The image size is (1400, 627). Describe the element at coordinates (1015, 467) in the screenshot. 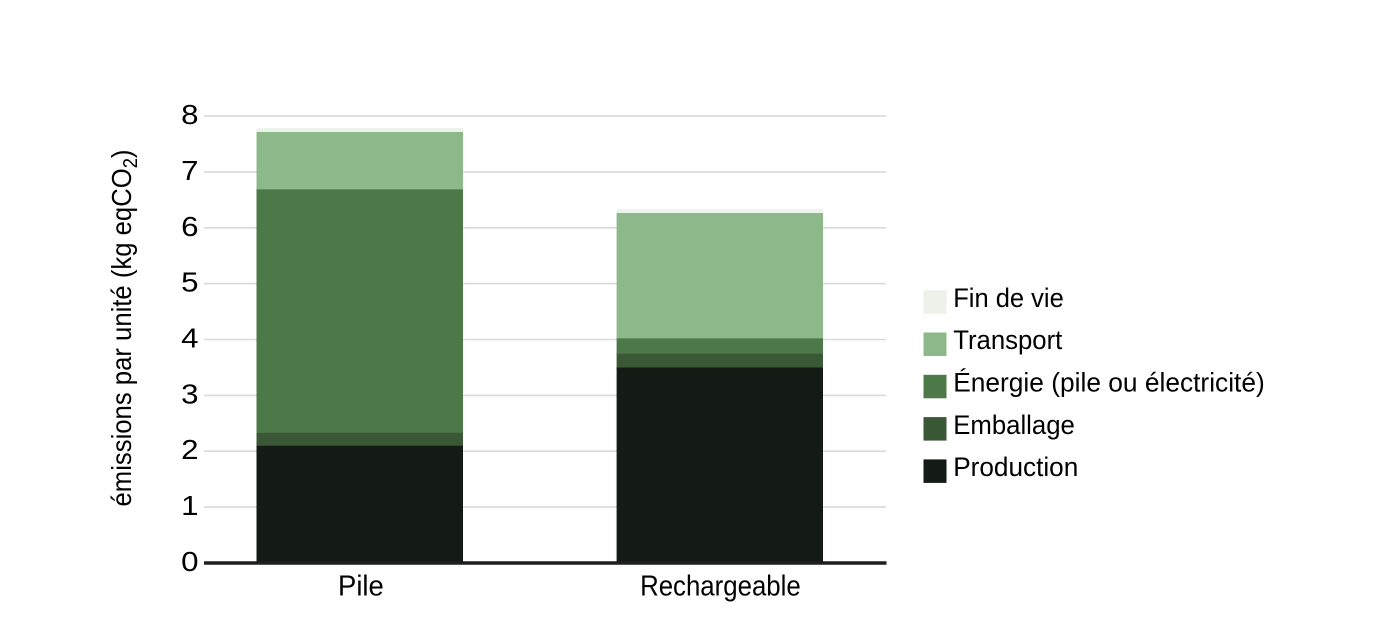

I see `svg-text: Production` at that location.